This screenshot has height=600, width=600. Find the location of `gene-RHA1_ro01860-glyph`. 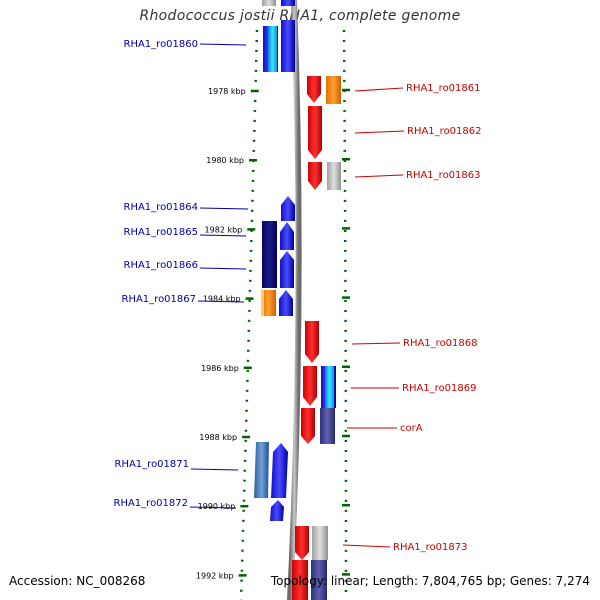

gene-RHA1_ro01860-glyph is located at coordinates (278, 36).